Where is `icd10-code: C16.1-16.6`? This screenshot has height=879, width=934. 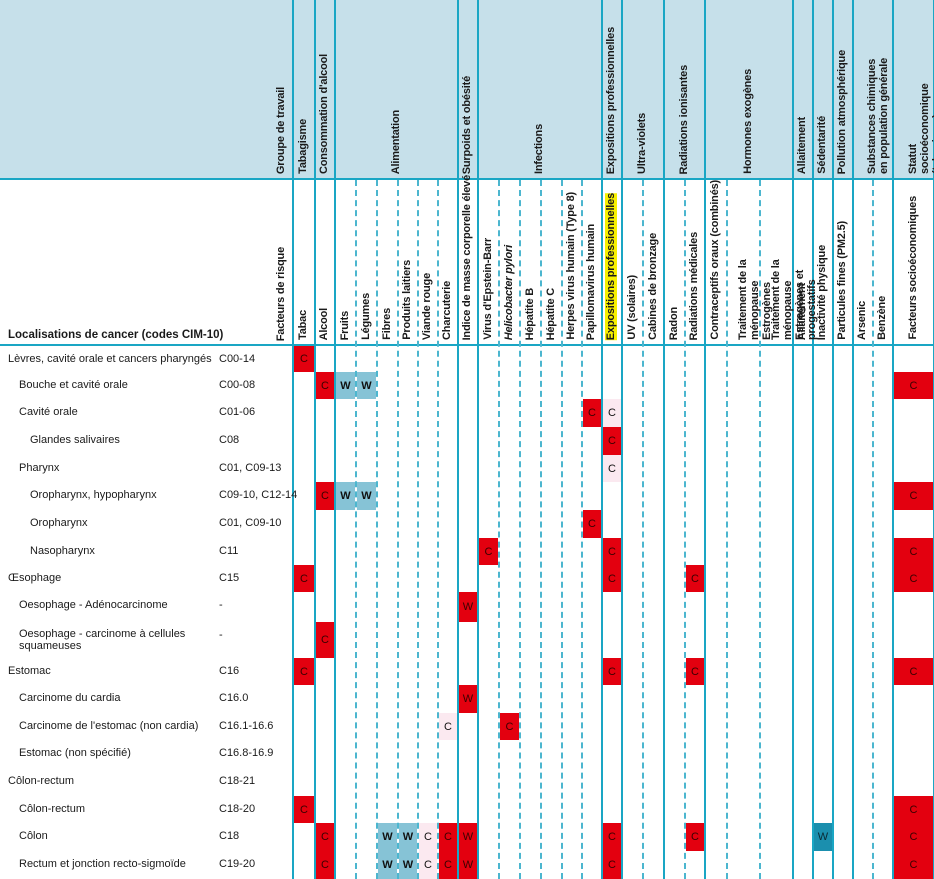
icd10-code: C16.1-16.6 is located at coordinates (246, 726).